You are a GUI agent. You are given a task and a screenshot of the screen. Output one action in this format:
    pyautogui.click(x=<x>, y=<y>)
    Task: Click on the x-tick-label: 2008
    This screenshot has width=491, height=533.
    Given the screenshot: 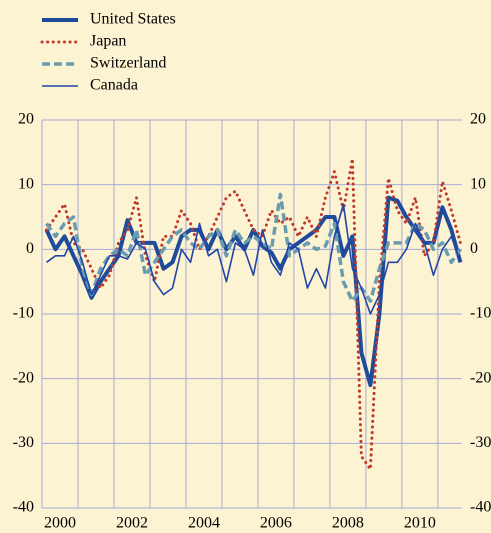 What is the action you would take?
    pyautogui.click(x=348, y=523)
    